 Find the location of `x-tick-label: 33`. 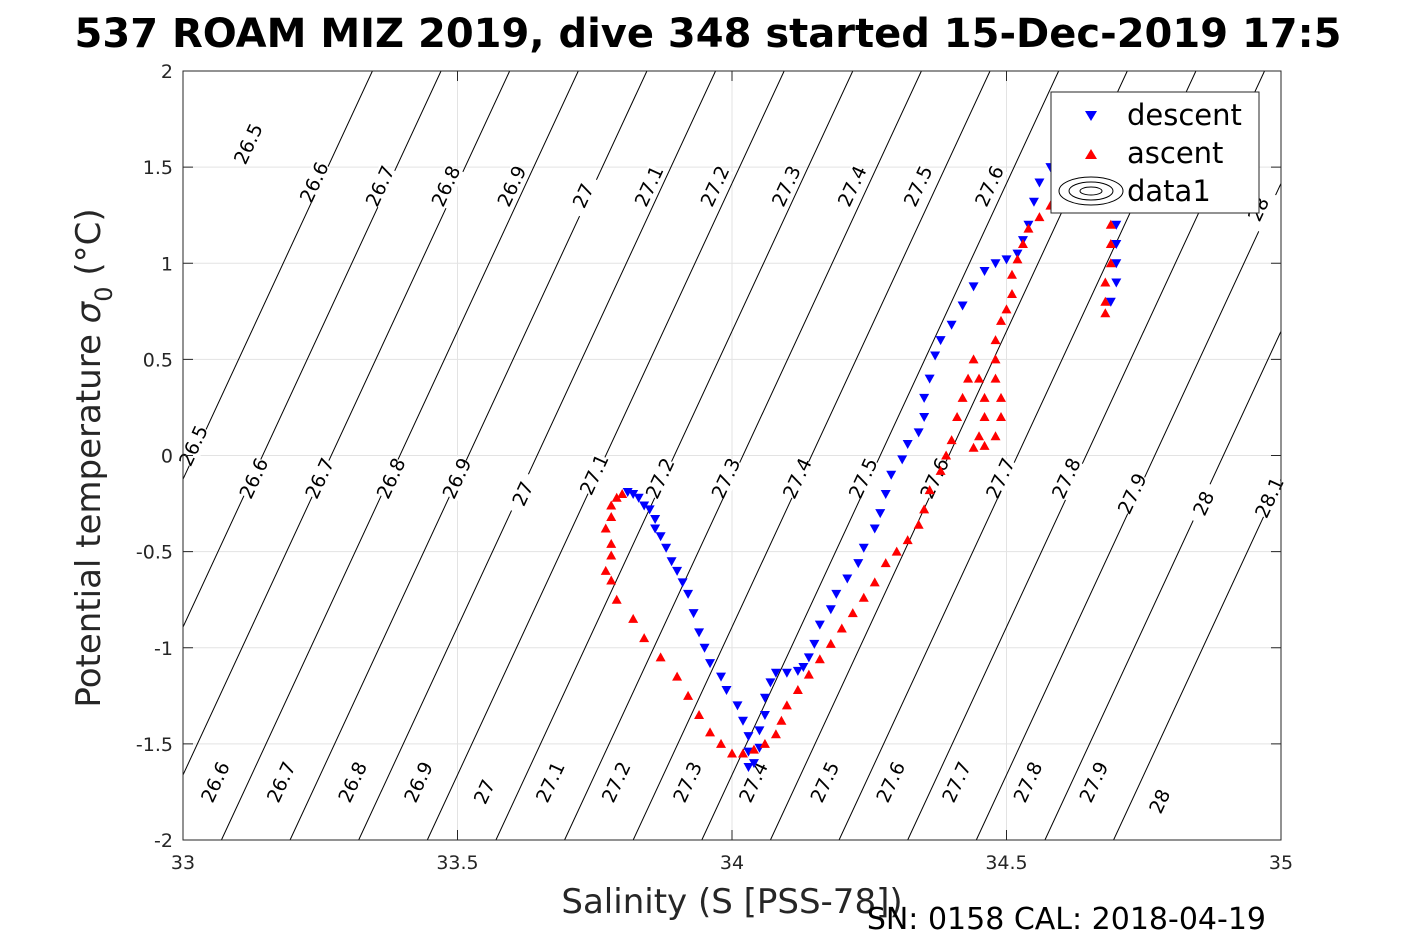

x-tick-label: 33 is located at coordinates (183, 863).